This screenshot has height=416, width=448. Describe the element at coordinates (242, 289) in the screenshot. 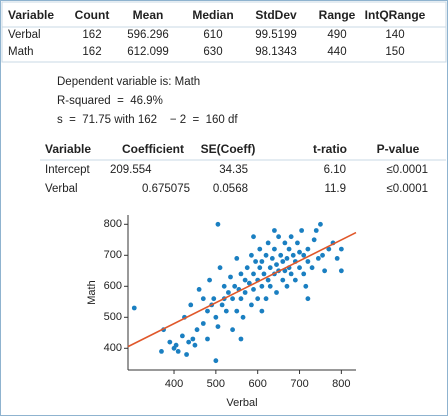

I see `fit-line` at that location.